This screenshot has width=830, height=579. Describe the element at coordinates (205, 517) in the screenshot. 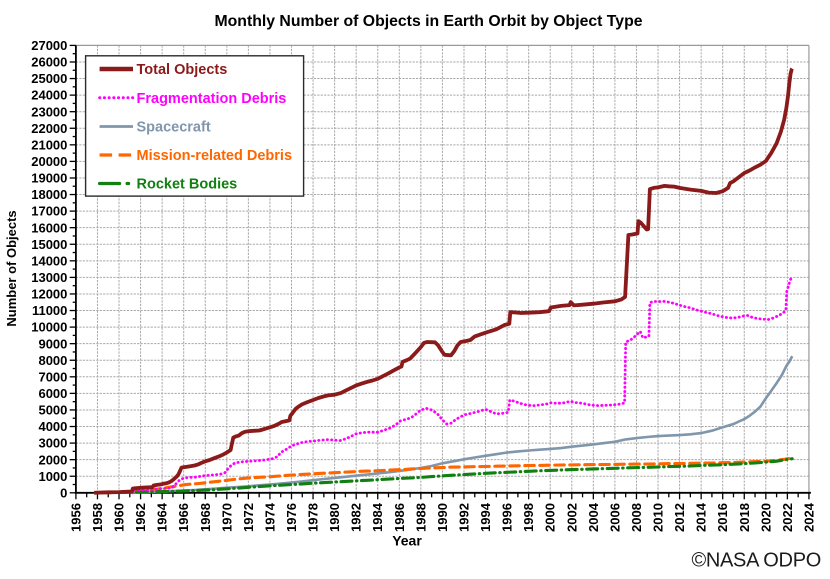

I see `svg-text: 1968` at that location.